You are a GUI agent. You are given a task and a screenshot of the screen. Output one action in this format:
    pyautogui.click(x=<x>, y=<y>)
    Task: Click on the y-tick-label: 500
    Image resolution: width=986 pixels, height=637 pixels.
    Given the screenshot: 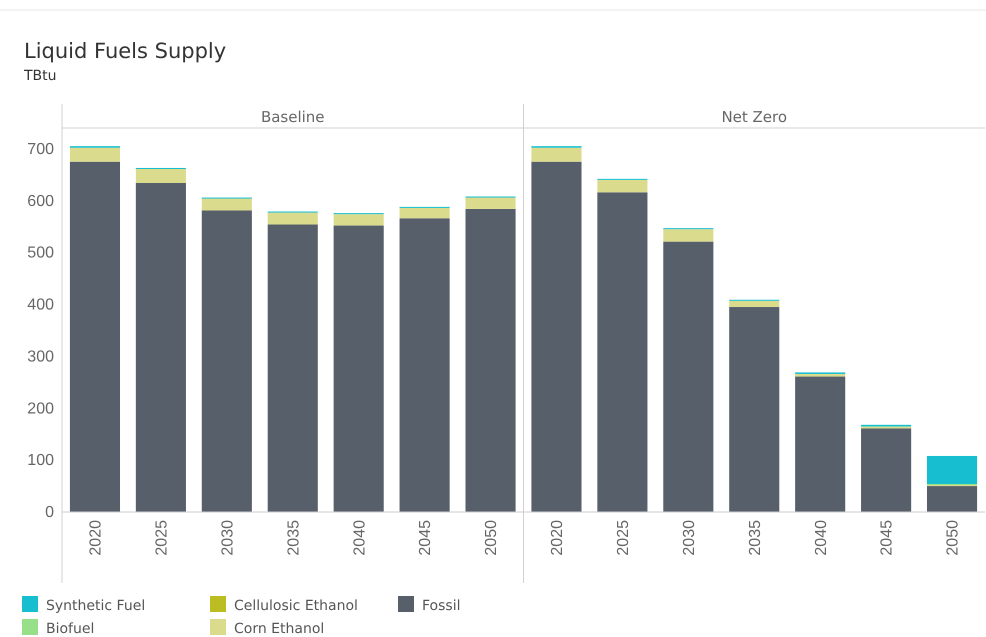 What is the action you would take?
    pyautogui.click(x=40, y=253)
    